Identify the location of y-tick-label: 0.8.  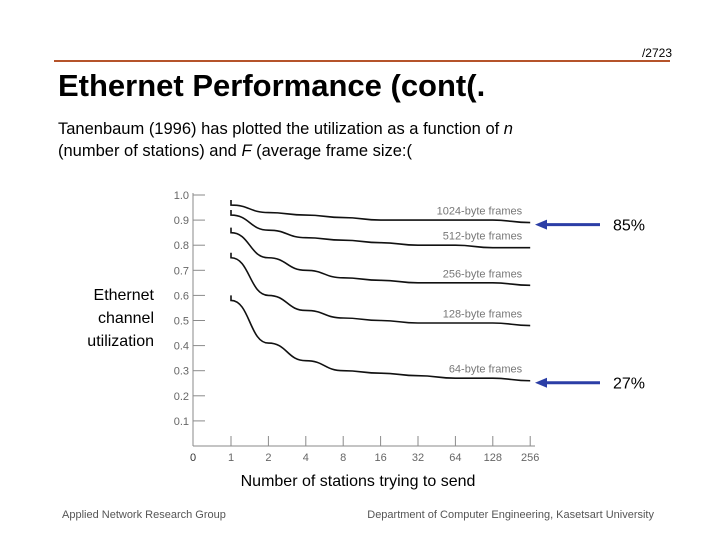
(181, 246).